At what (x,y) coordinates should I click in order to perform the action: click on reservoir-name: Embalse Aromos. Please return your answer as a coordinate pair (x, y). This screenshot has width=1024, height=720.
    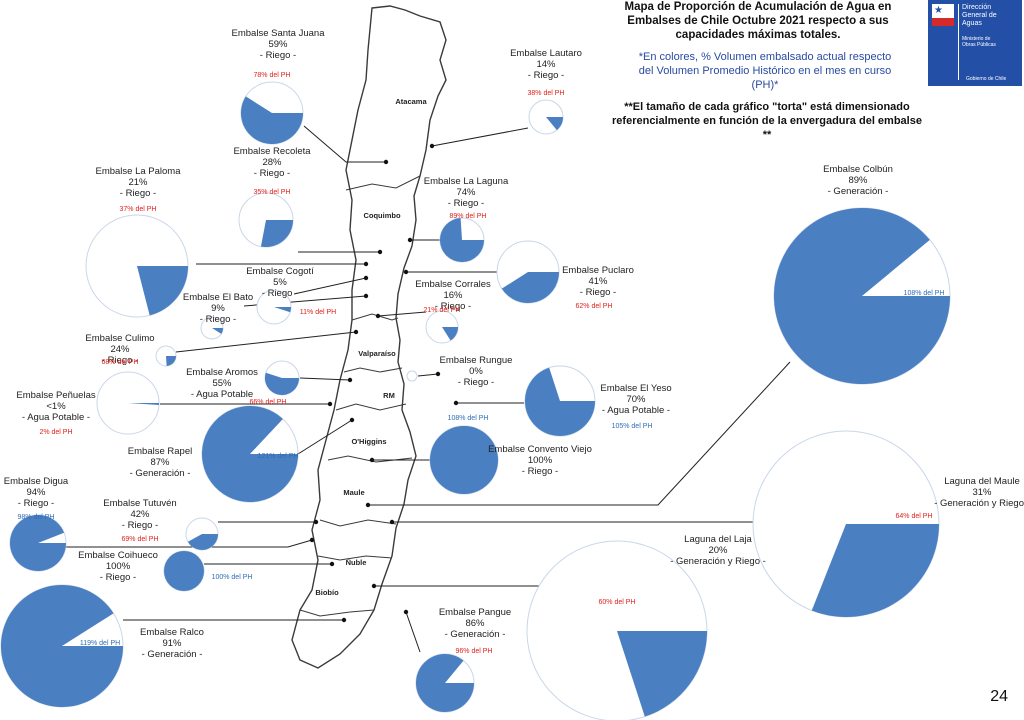
    Looking at the image, I should click on (222, 372).